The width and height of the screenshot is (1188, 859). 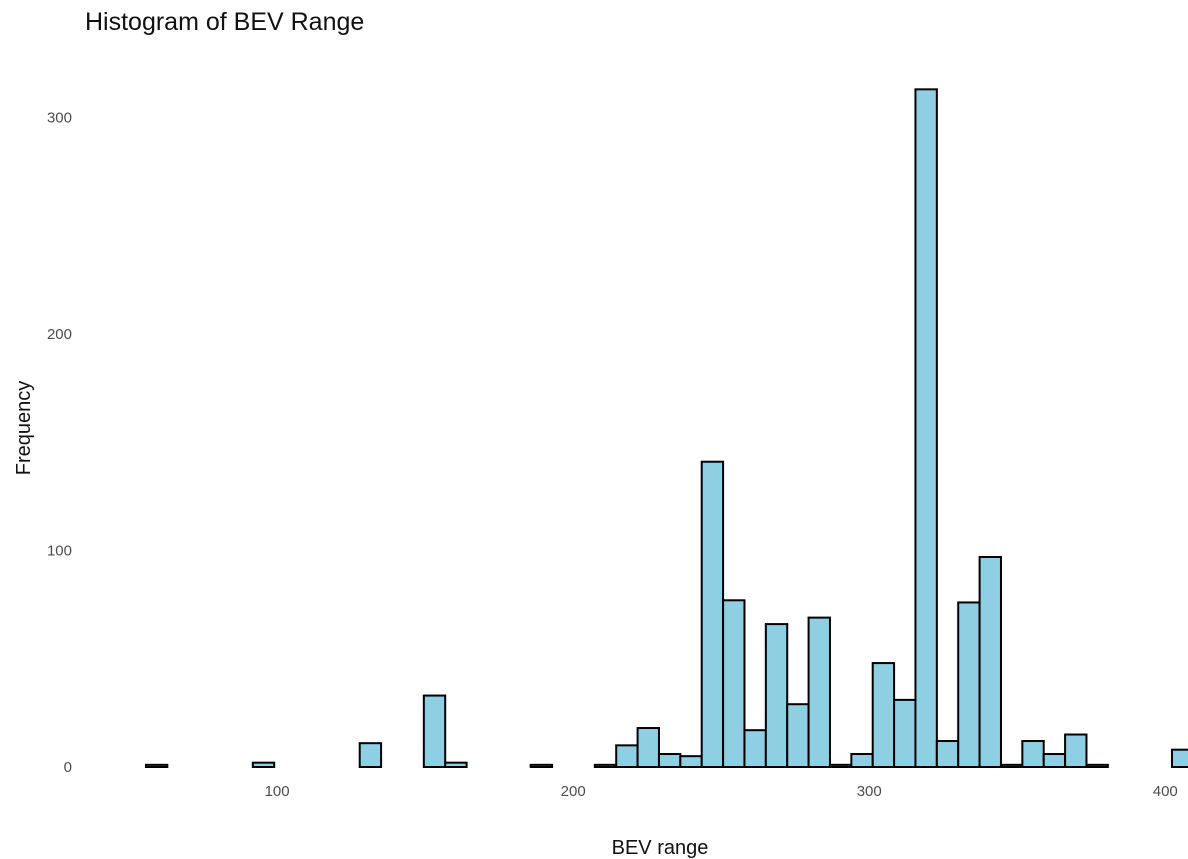 What do you see at coordinates (225, 22) in the screenshot?
I see `chart-title: Histogram of BEV Range` at bounding box center [225, 22].